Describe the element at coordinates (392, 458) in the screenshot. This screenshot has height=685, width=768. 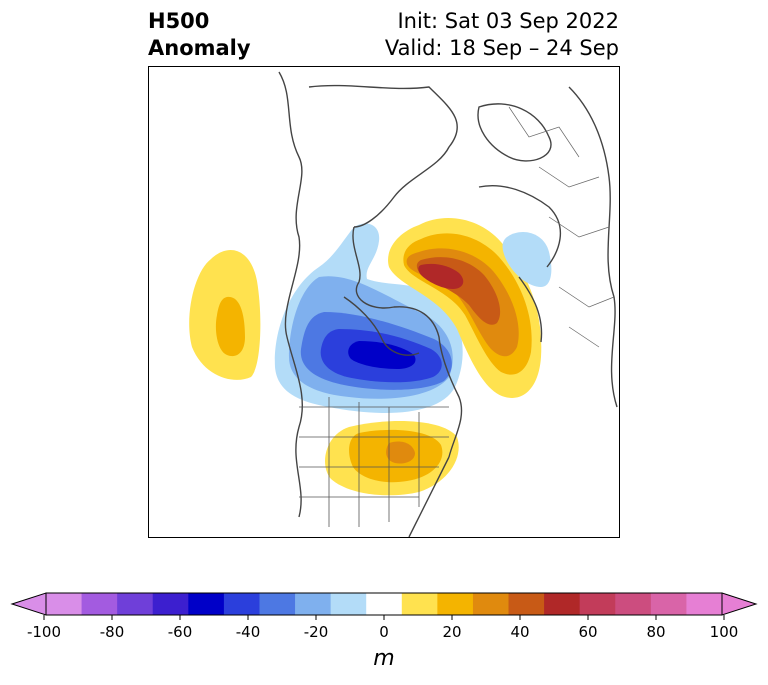
I see `anomaly-us-positive` at that location.